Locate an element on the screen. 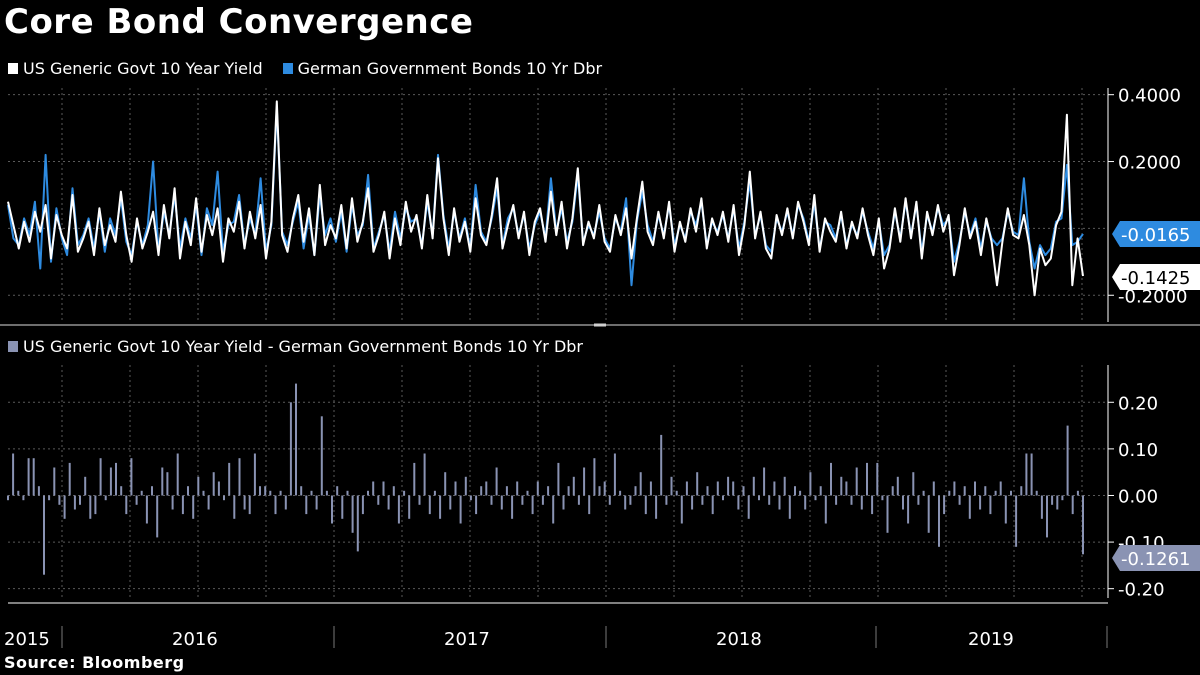 Image resolution: width=1200 pixels, height=675 pixels. bottom-ytick-label: 0.10 is located at coordinates (1138, 450).